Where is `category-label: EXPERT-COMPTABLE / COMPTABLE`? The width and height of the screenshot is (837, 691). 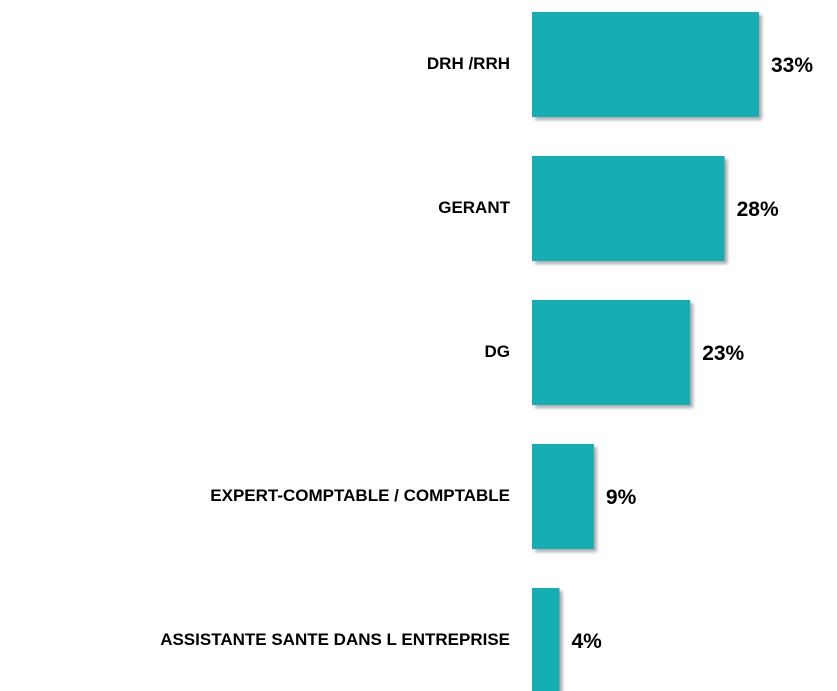 category-label: EXPERT-COMPTABLE / COMPTABLE is located at coordinates (360, 495).